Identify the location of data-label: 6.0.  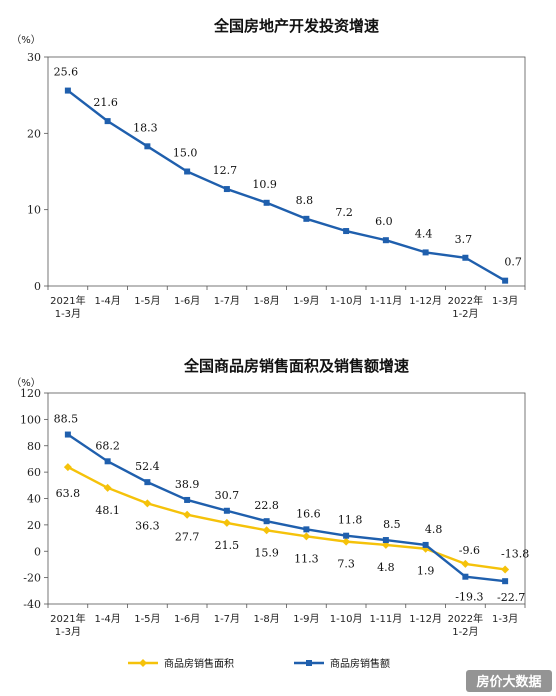
(384, 221).